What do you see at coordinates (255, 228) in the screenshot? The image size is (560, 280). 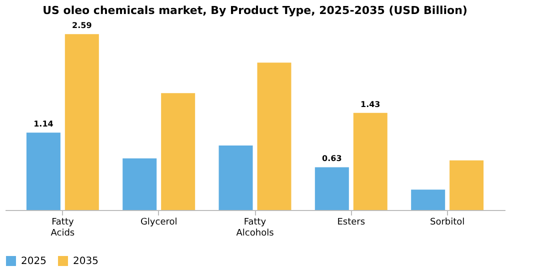 I see `x-tick-label: Fatty Alcohols` at bounding box center [255, 228].